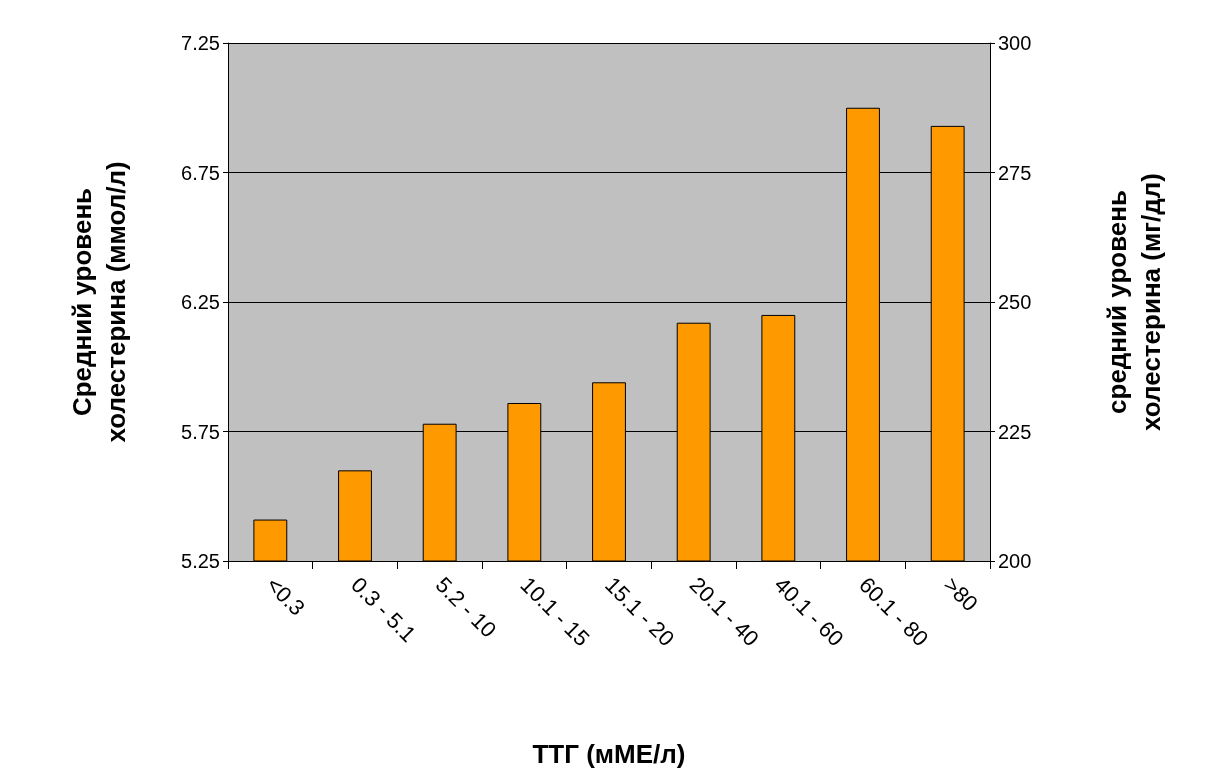 The height and width of the screenshot is (781, 1218). I want to click on x-tick-label: >80, so click(960, 594).